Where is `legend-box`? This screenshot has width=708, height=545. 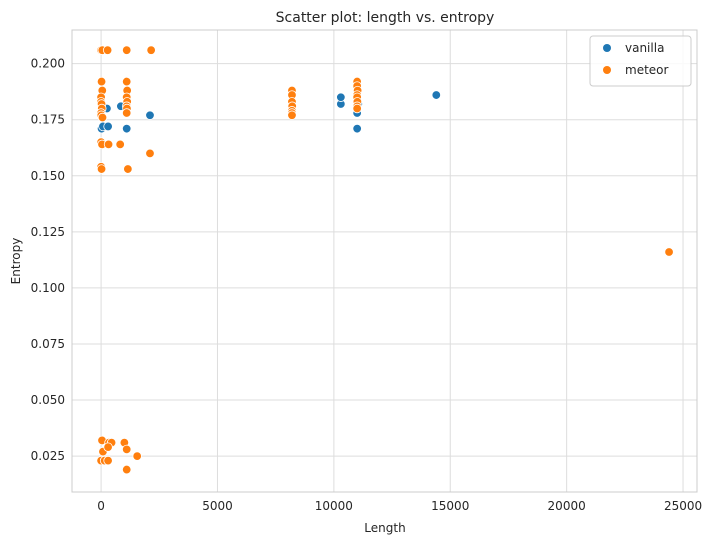 legend-box is located at coordinates (640, 61).